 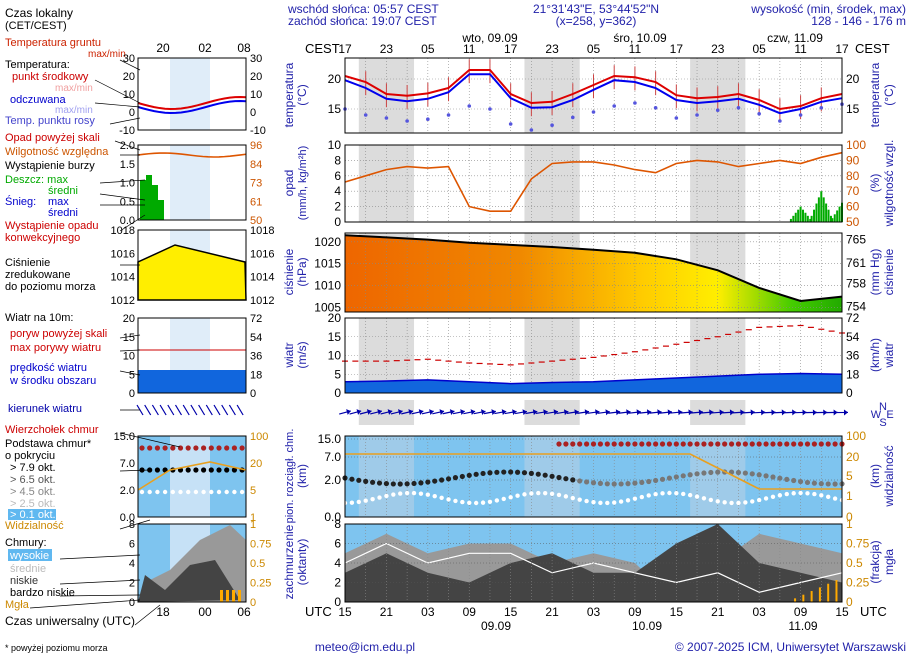 What do you see at coordinates (132, 113) in the screenshot?
I see `legend-tick-left: 0` at bounding box center [132, 113].